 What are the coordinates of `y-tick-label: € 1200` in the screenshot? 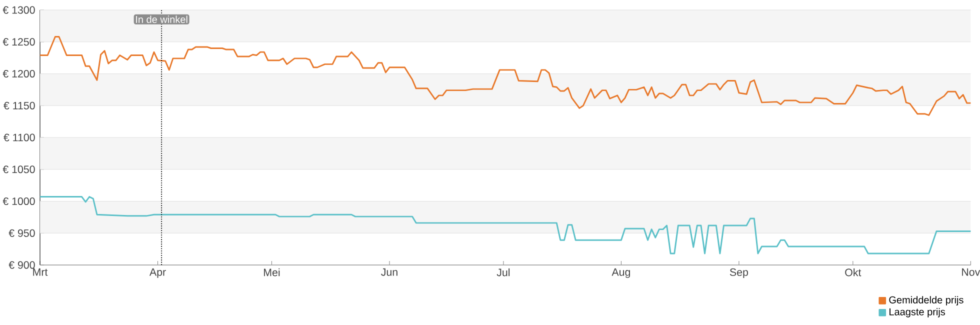 It's located at (18, 74).